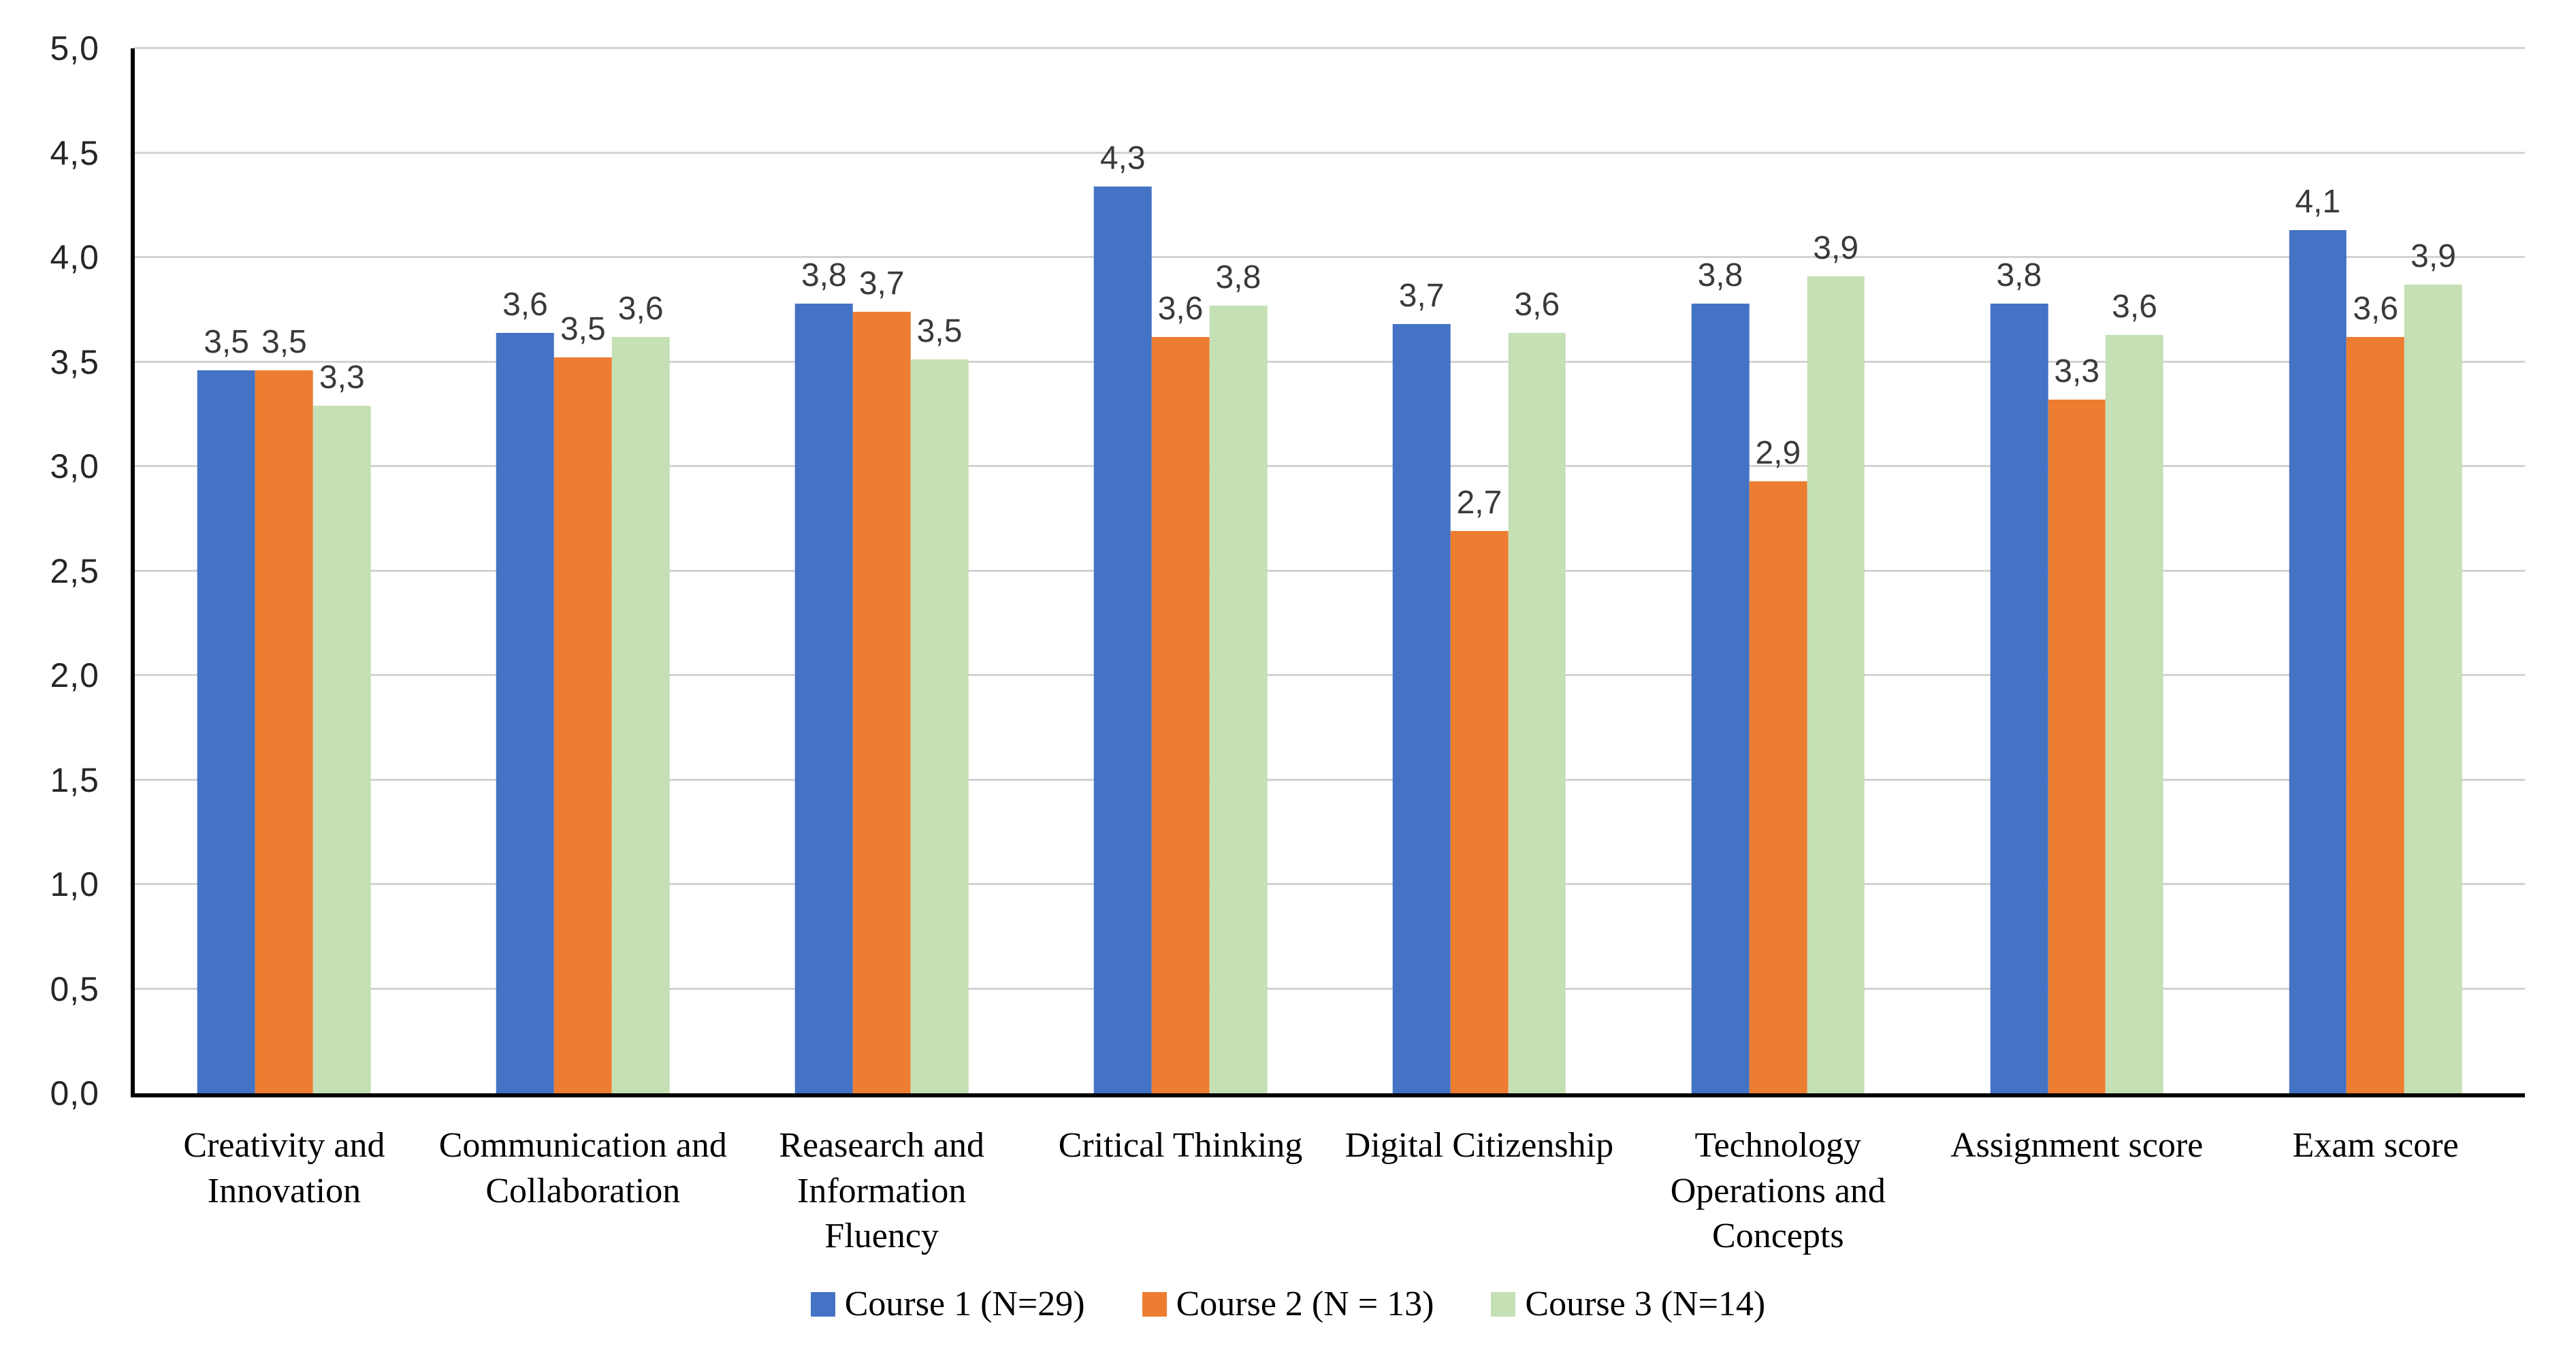 This screenshot has height=1352, width=2576. Describe the element at coordinates (1181, 1145) in the screenshot. I see `x-axis-category-label: Critical Thinking` at that location.